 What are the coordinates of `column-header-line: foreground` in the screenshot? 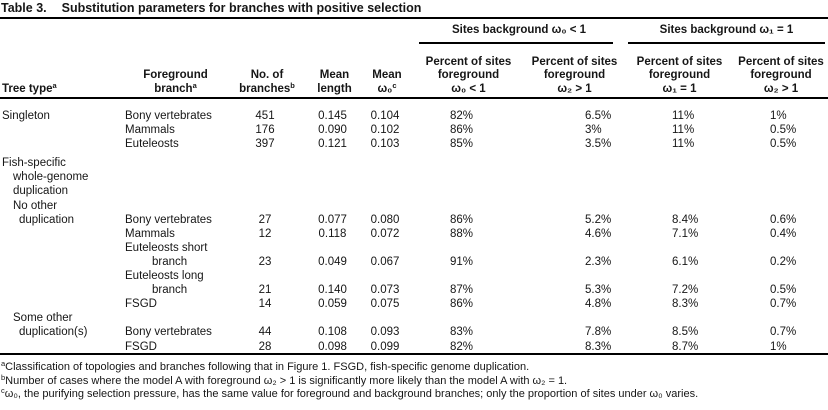 It's located at (679, 75).